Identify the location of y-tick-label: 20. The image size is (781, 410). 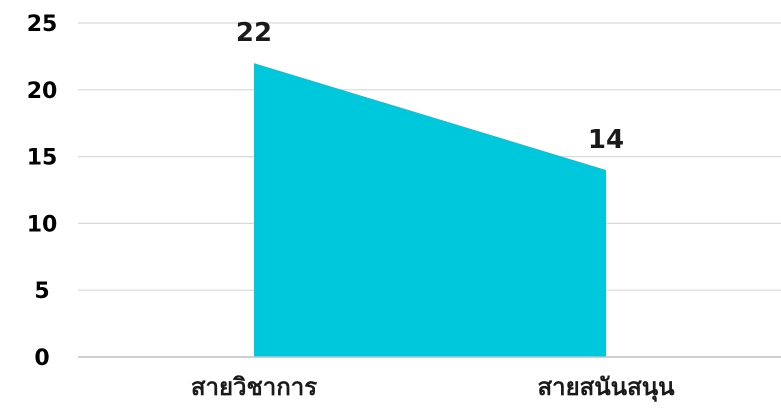
(42, 91).